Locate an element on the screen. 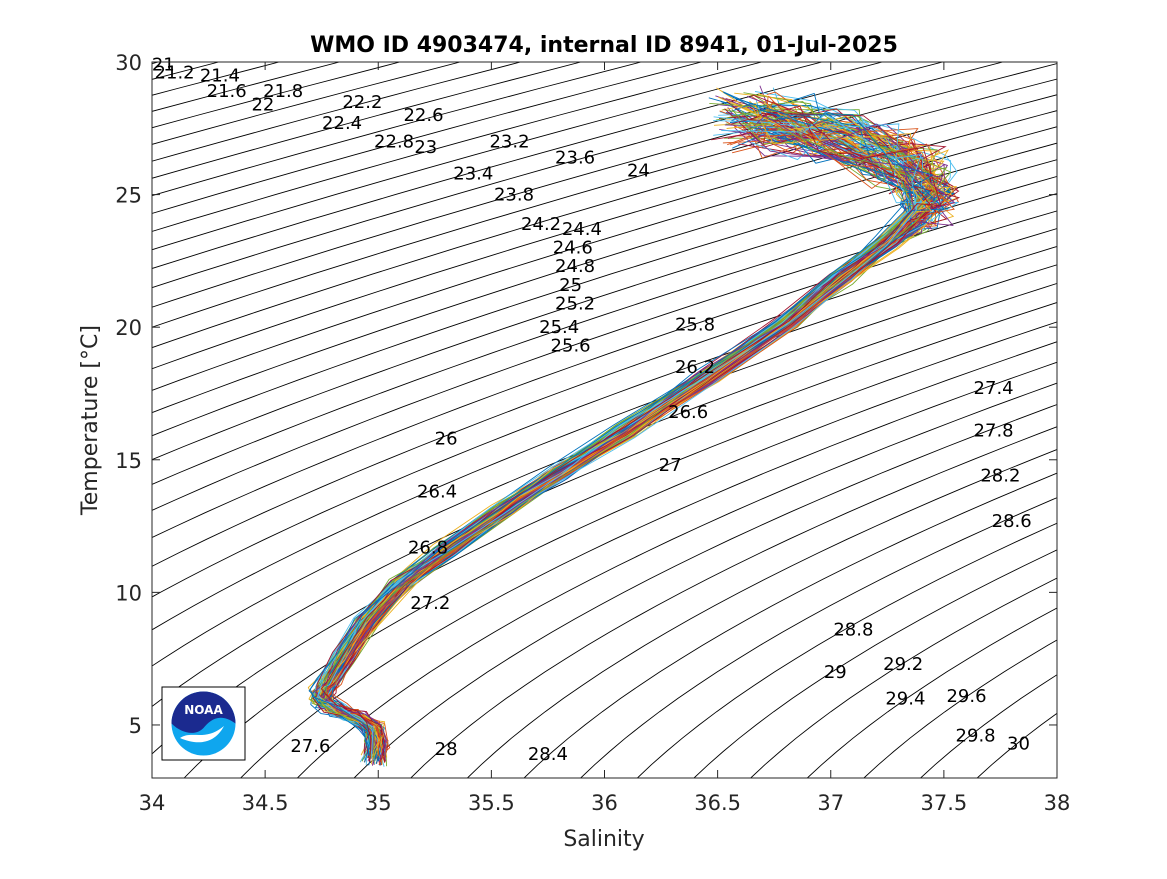 Image resolution: width=1167 pixels, height=879 pixels. isopycnal-label: 29.4 is located at coordinates (905, 698).